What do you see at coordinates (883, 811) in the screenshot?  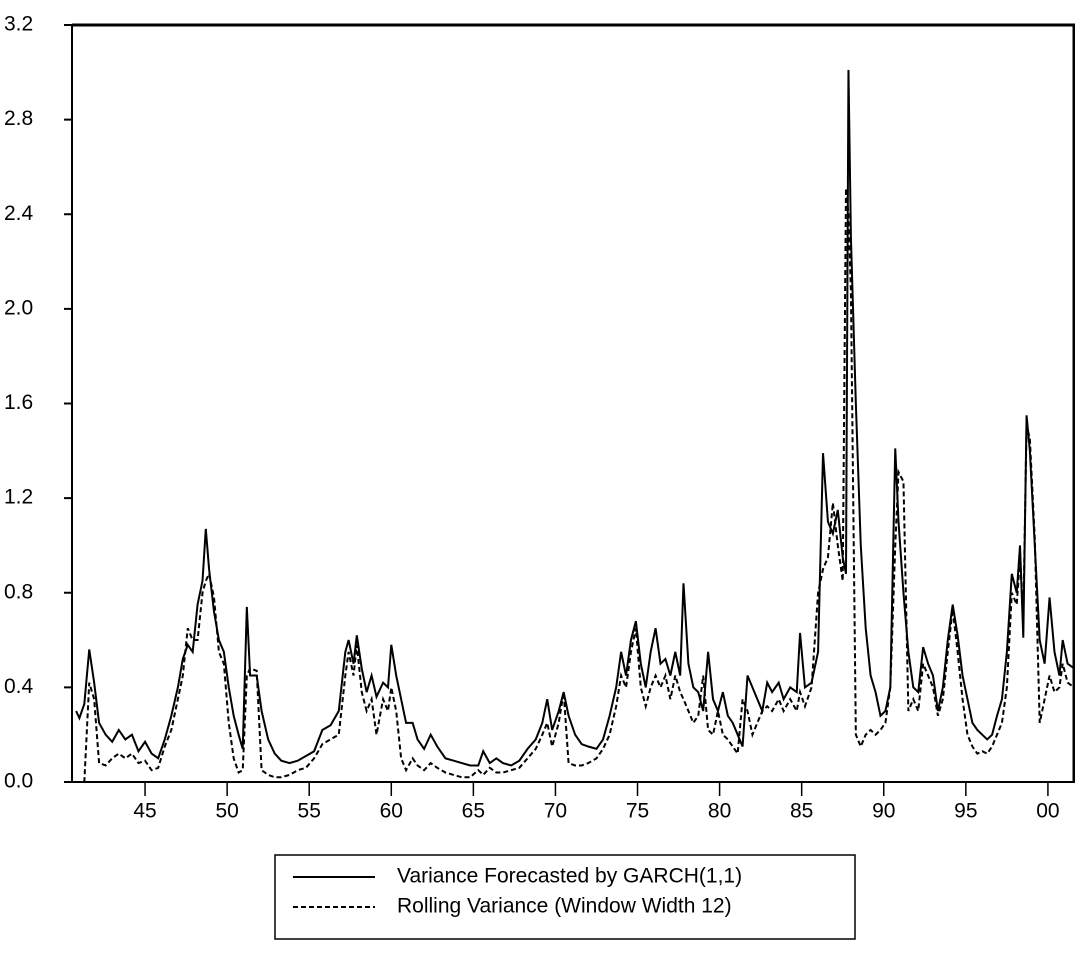 I see `x-tick-label: 90` at bounding box center [883, 811].